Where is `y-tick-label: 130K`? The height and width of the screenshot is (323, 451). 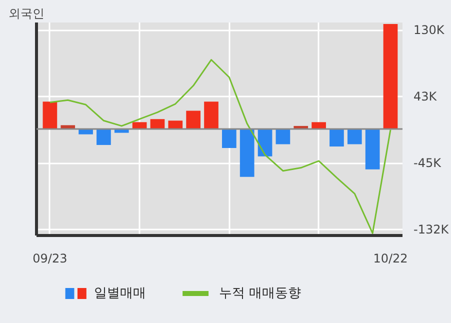 y-tick-label: 130K is located at coordinates (430, 30).